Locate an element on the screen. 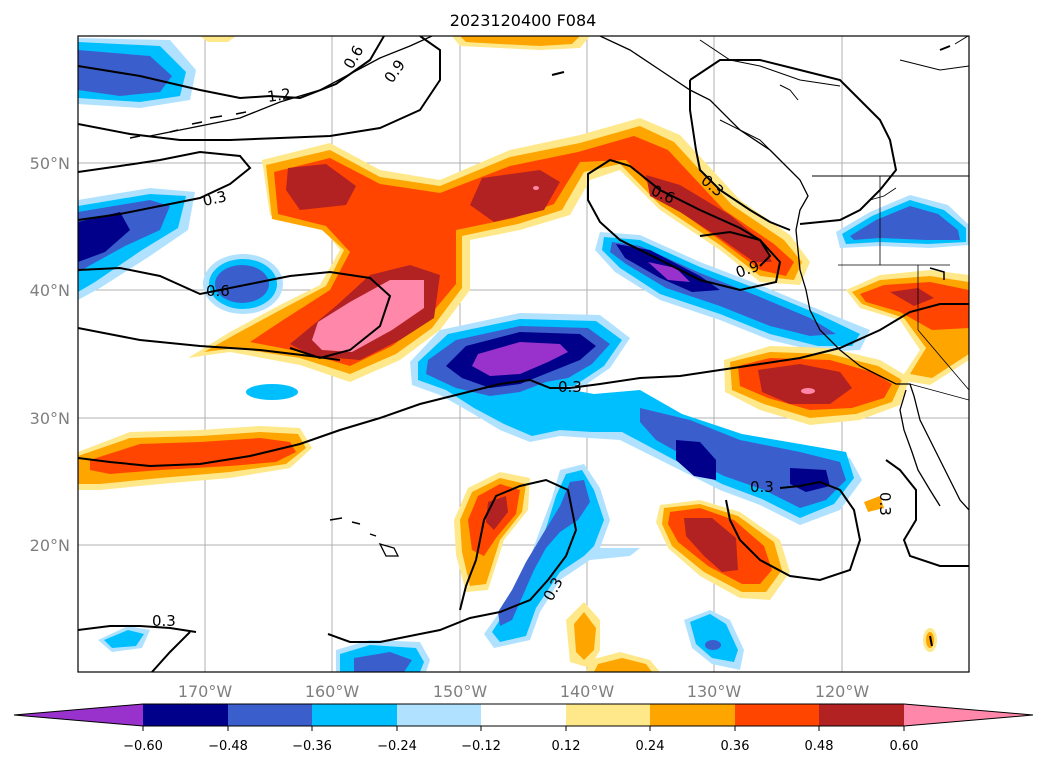  negative-anomaly-12n-130w is located at coordinates (714, 640).